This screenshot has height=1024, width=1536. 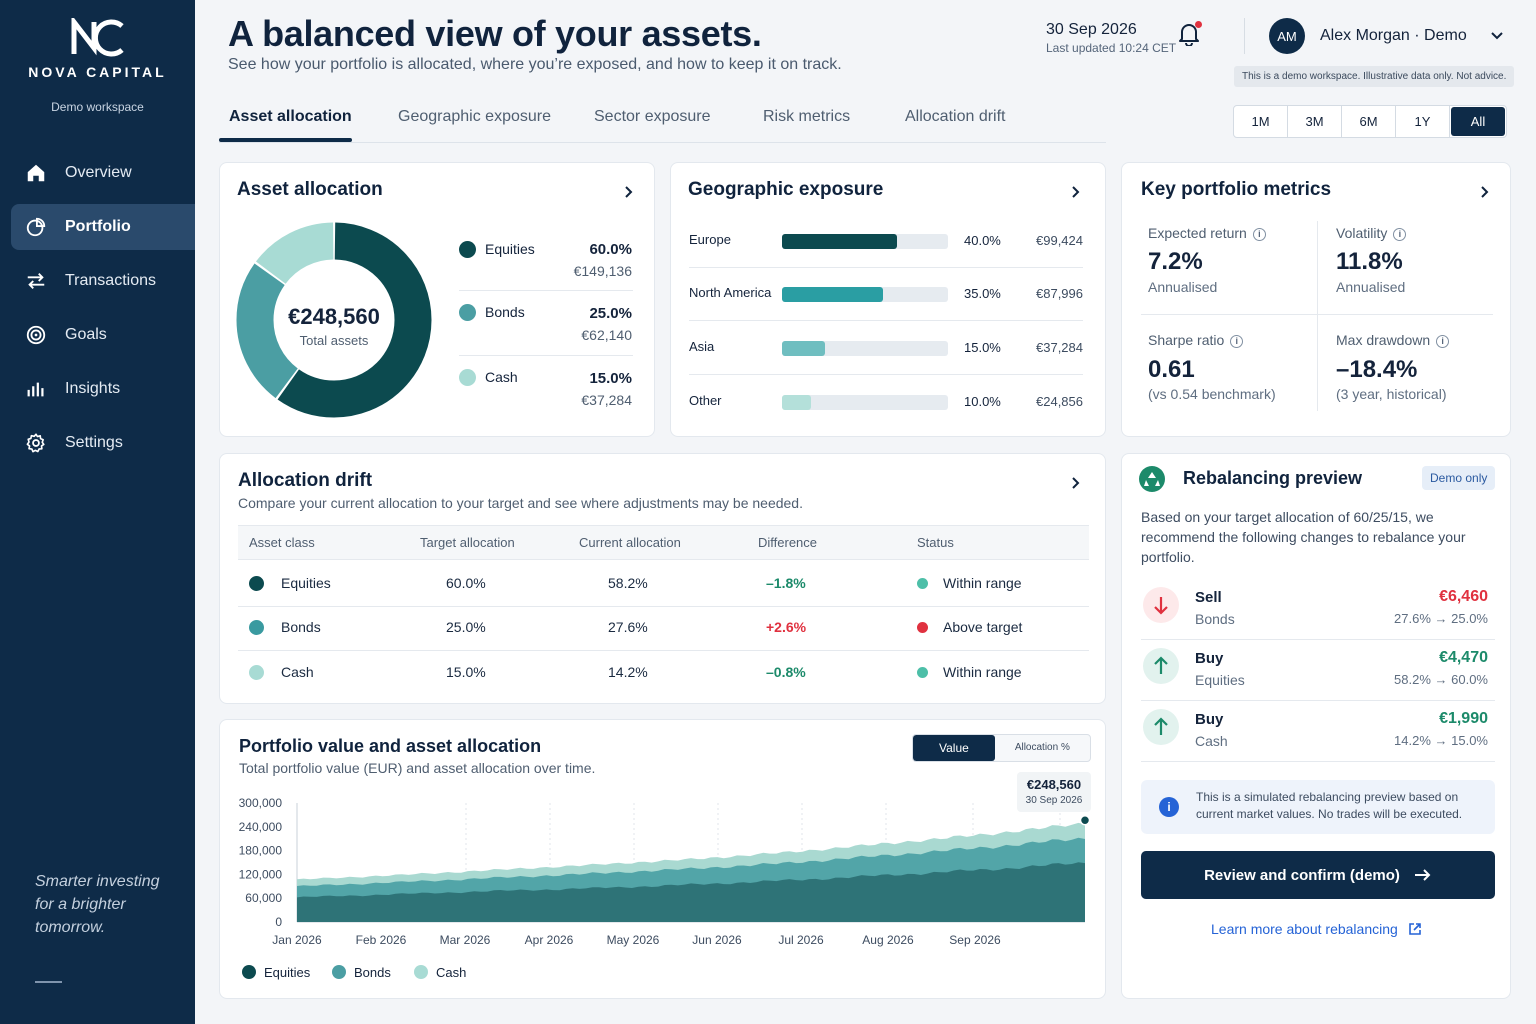 I want to click on donut-slice-equities, so click(x=334, y=320).